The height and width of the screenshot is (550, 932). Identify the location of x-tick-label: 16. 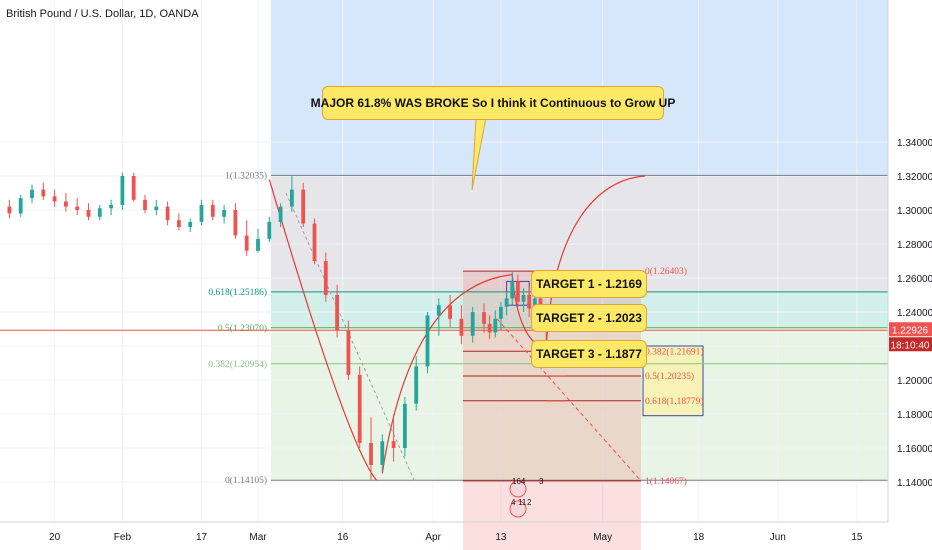
(343, 537).